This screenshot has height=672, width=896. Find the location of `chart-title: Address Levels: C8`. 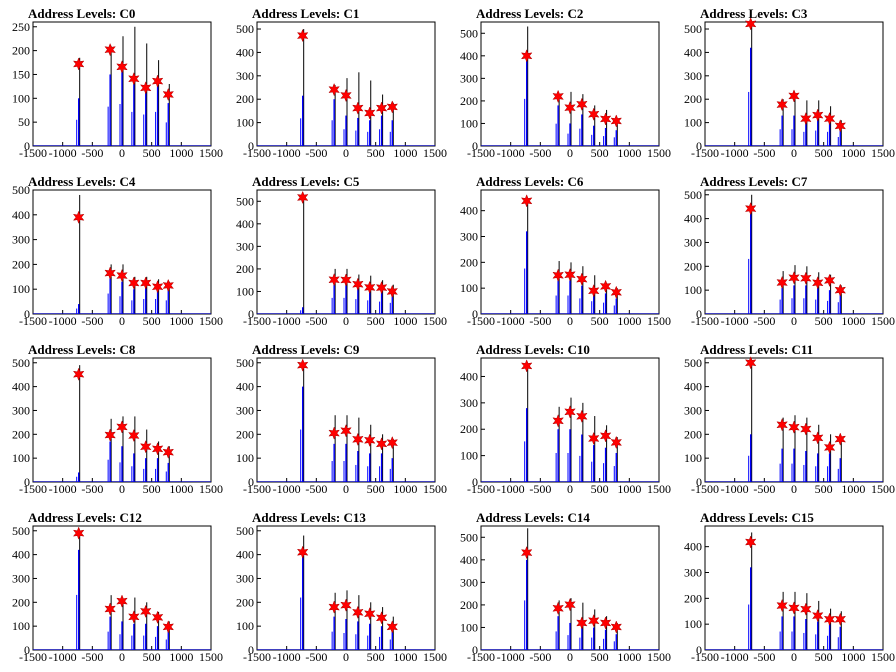

chart-title: Address Levels: C8 is located at coordinates (82, 349).